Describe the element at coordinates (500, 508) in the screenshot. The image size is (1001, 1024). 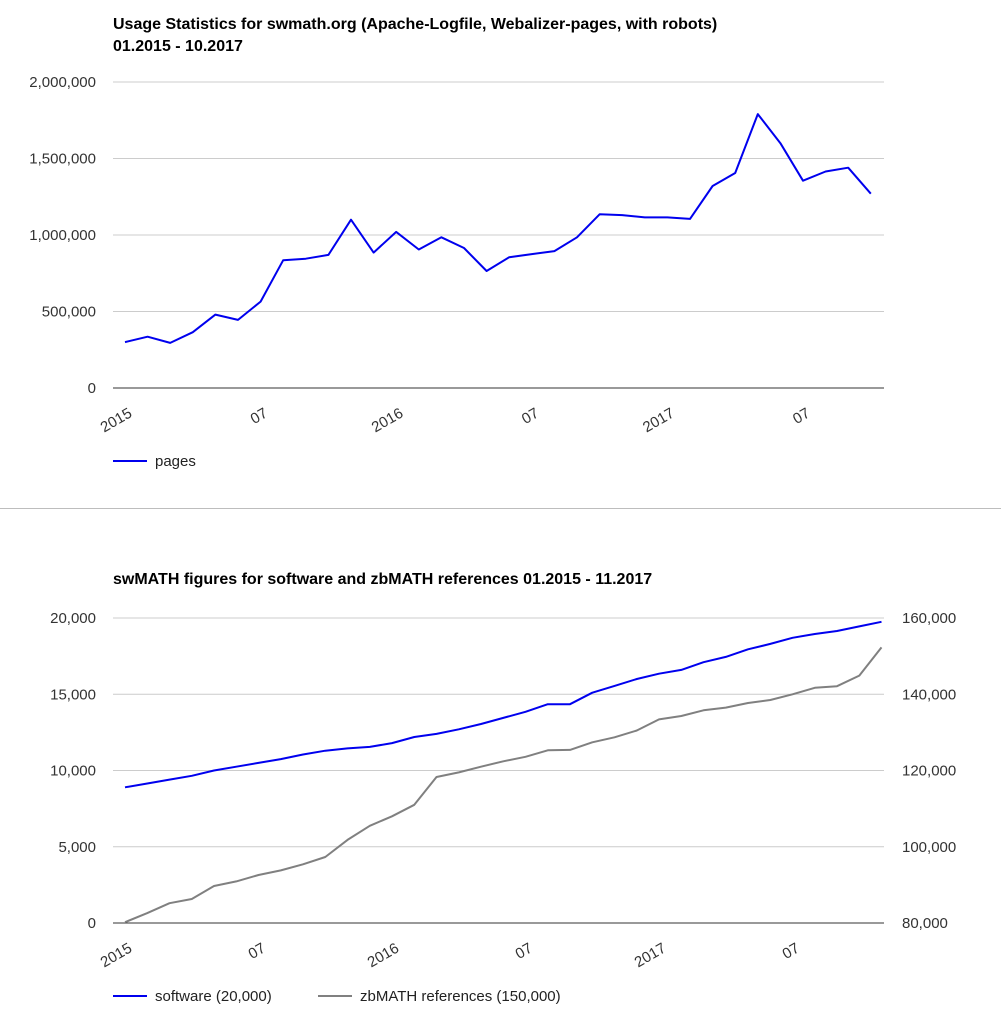
I see `panel-divider` at that location.